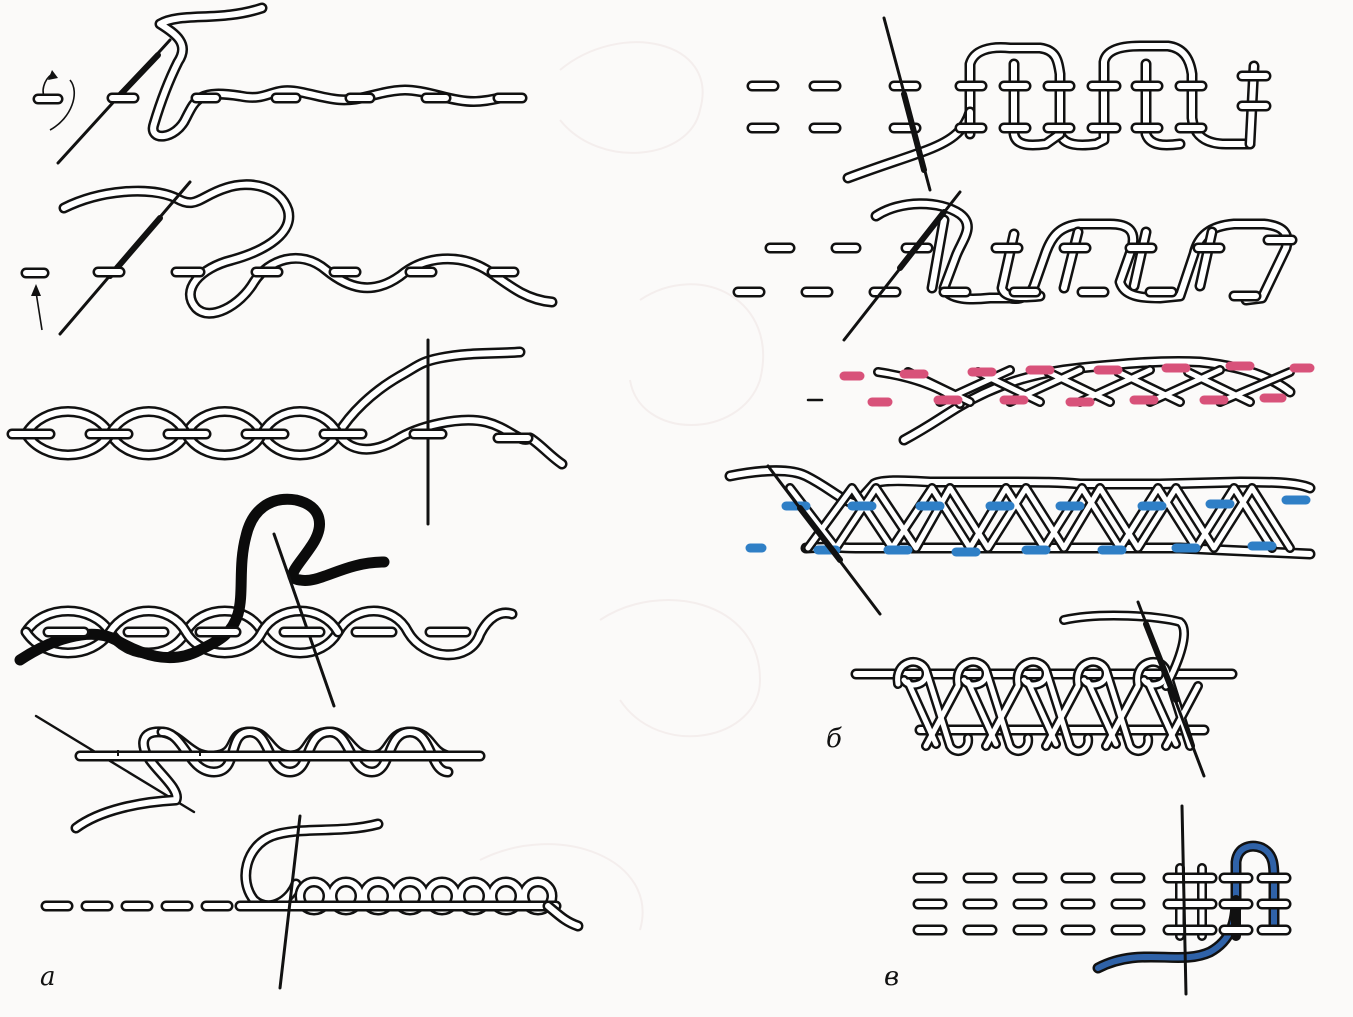 This screenshot has height=1017, width=1353. Describe the element at coordinates (1102, 900) in the screenshot. I see `panel-c-stitches` at that location.